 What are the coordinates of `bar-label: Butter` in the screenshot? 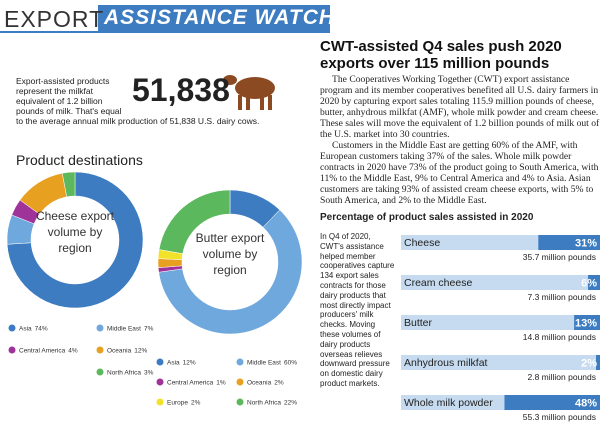 It's located at (418, 323).